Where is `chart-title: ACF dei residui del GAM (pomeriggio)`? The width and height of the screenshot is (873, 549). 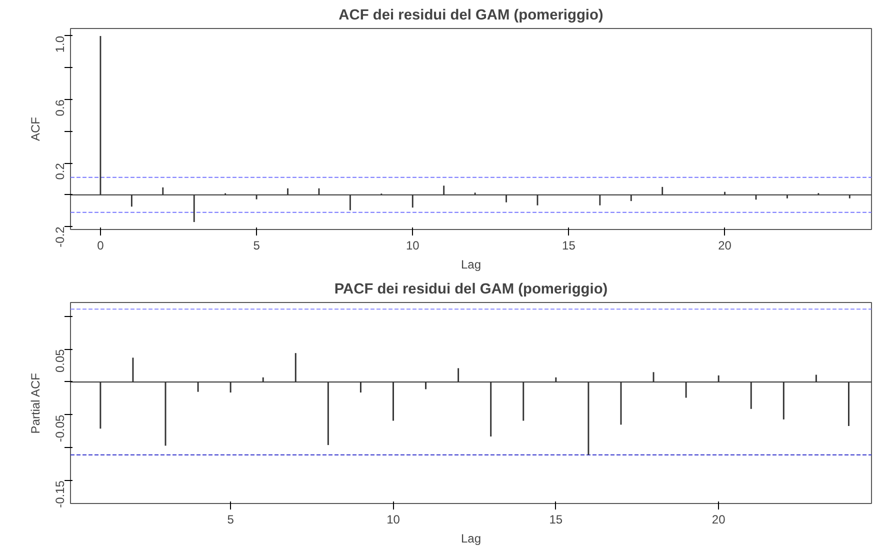
chart-title: ACF dei residui del GAM (pomeriggio) is located at coordinates (471, 16).